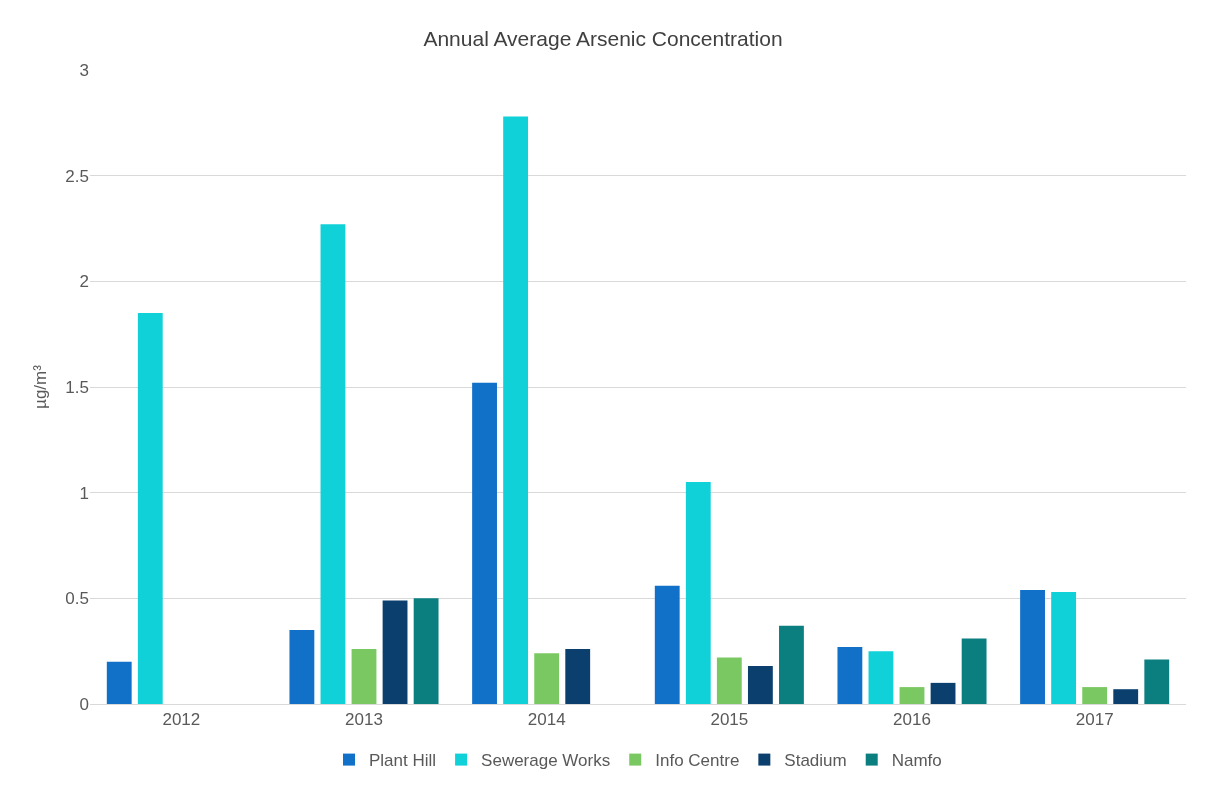  Describe the element at coordinates (77, 387) in the screenshot. I see `y-tick-label: 1.5` at that location.